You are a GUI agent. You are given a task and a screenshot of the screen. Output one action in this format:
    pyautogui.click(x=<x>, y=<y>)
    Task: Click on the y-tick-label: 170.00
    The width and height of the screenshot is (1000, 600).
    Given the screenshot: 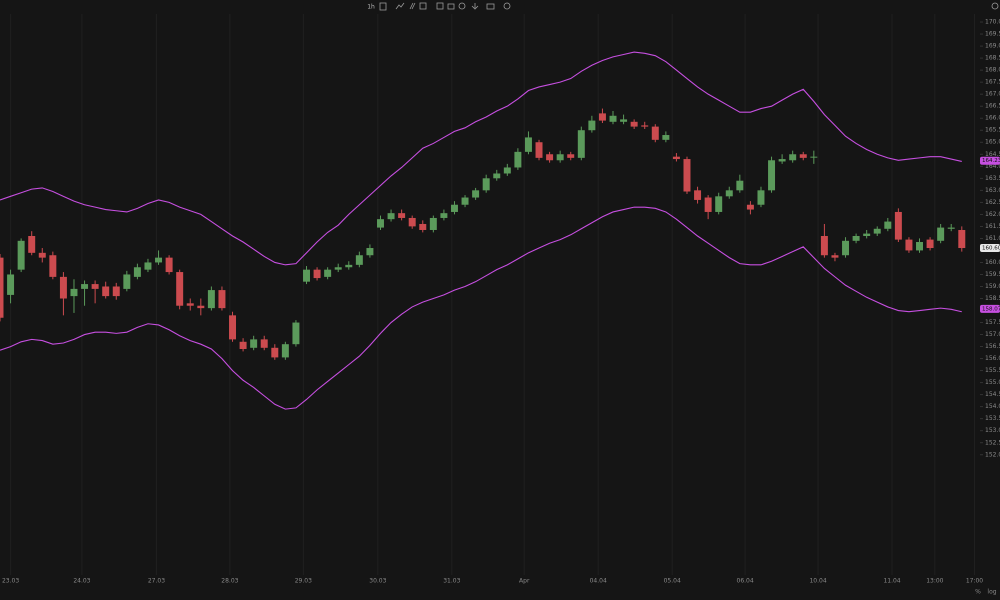 What is the action you would take?
    pyautogui.click(x=992, y=22)
    